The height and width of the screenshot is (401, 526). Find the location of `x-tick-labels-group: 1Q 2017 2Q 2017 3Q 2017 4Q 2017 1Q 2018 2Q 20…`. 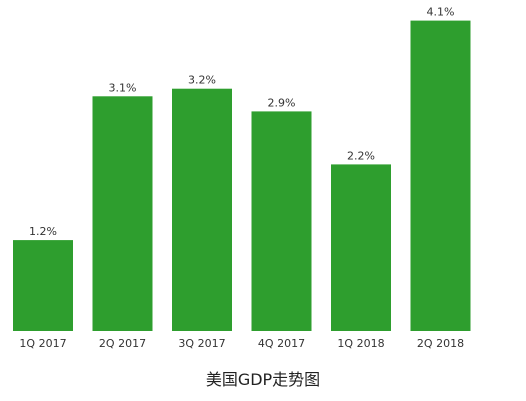

x-tick-labels-group: 1Q 2017 2Q 2017 3Q 2017 4Q 2017 1Q 2018 2Q 20… is located at coordinates (241, 343).